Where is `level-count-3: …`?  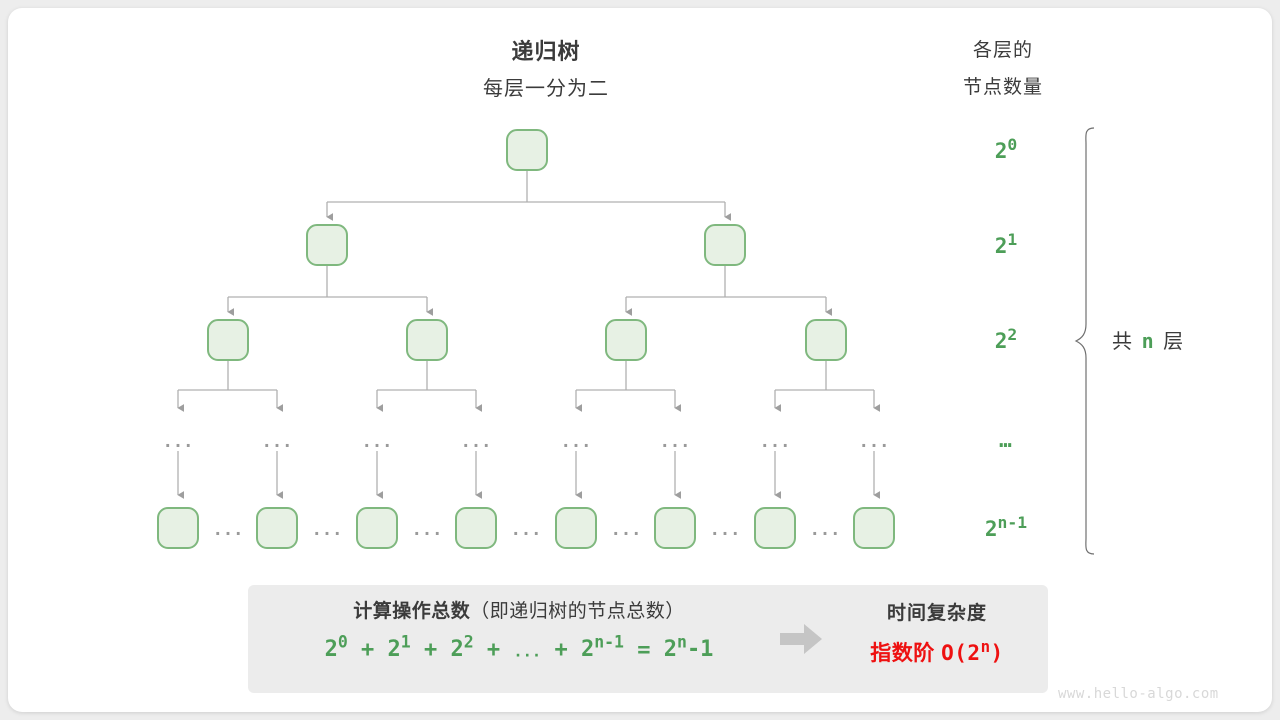 level-count-3: … is located at coordinates (1006, 440).